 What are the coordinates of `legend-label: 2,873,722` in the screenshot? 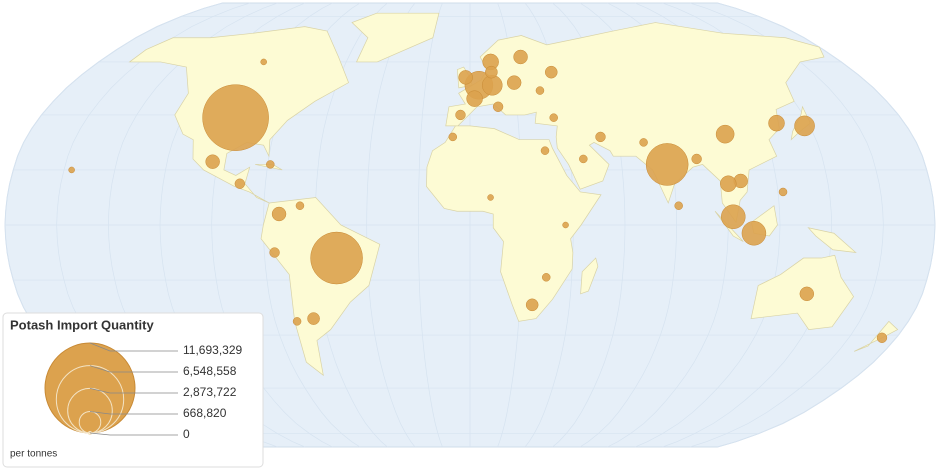 It's located at (210, 392).